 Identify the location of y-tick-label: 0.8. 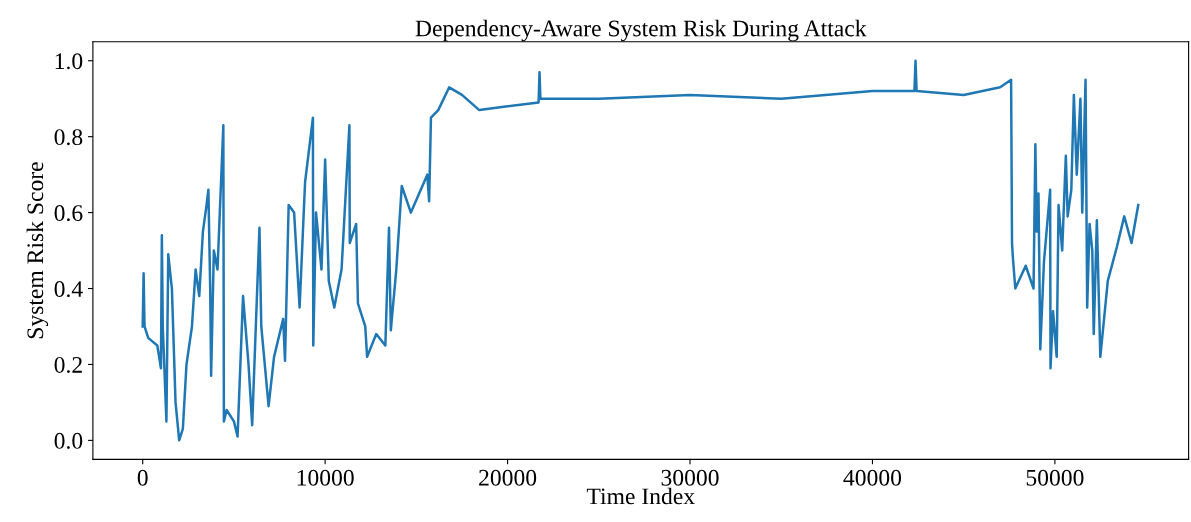
(68, 137).